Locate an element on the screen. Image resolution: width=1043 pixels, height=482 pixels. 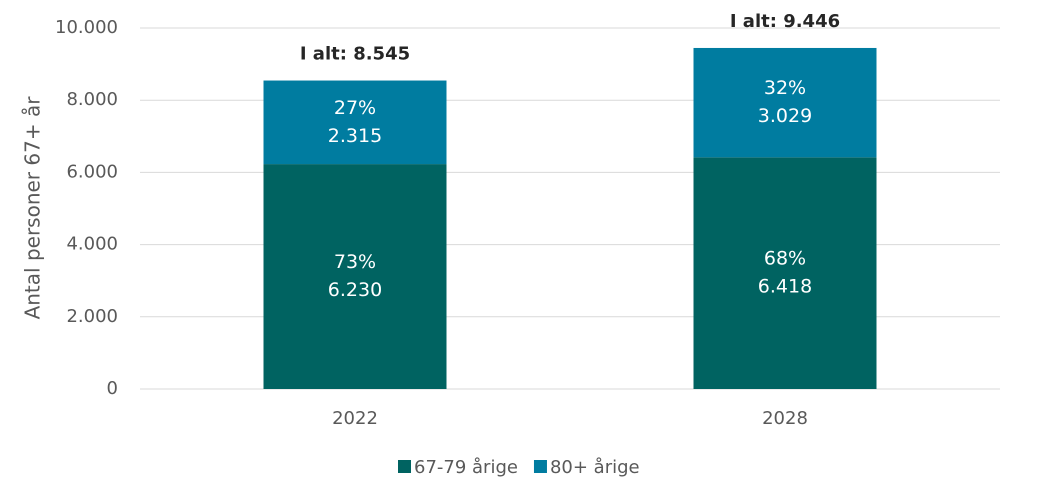
x-tick-label: 2028 is located at coordinates (785, 418).